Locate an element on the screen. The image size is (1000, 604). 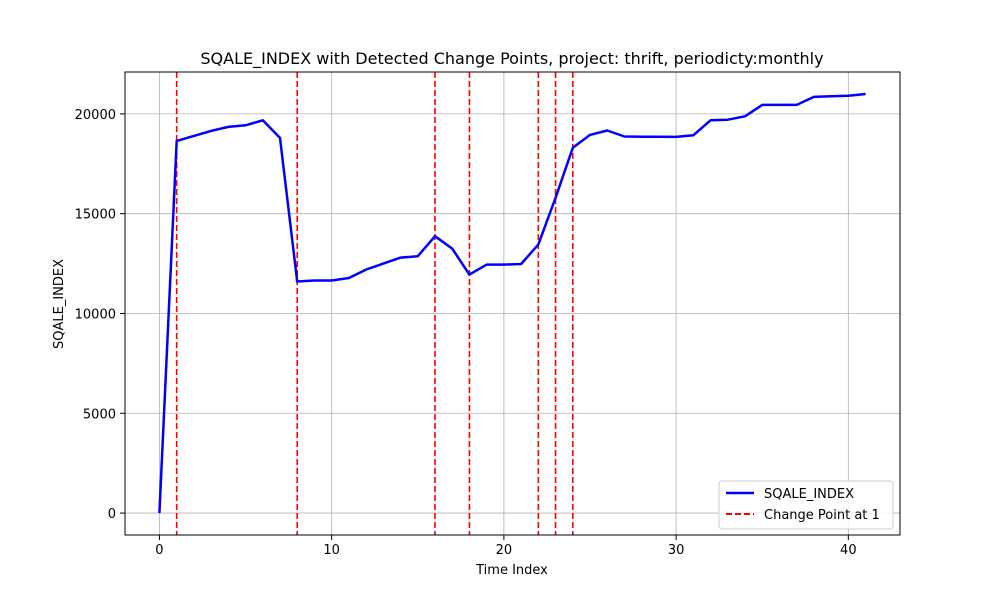
legend: SQALE_INDEX Change Point at 1 is located at coordinates (806, 505).